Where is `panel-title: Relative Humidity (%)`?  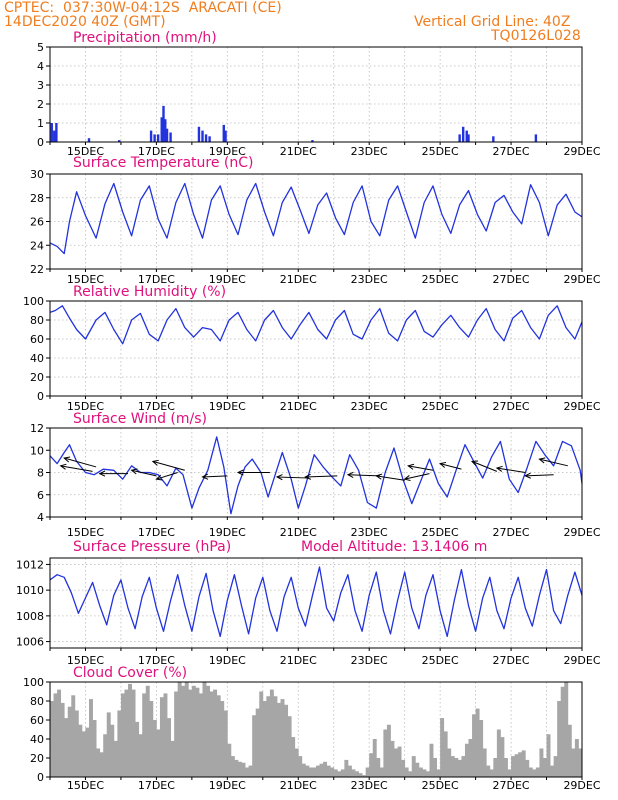 panel-title: Relative Humidity (%) is located at coordinates (149, 292).